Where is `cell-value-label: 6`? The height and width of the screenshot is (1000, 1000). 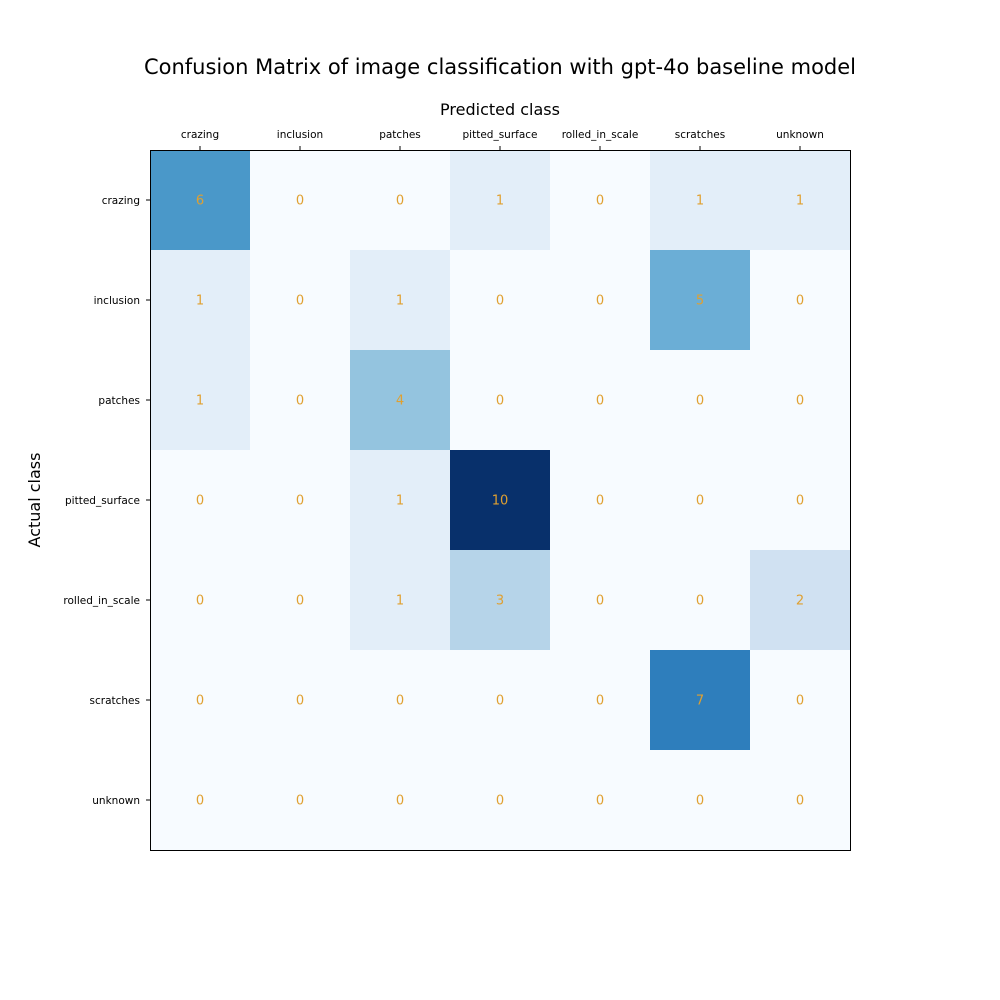 cell-value-label: 6 is located at coordinates (200, 201).